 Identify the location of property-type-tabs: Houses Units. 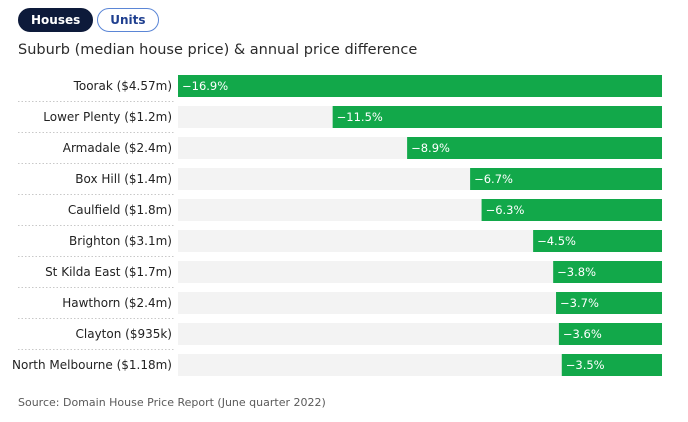
(88, 20).